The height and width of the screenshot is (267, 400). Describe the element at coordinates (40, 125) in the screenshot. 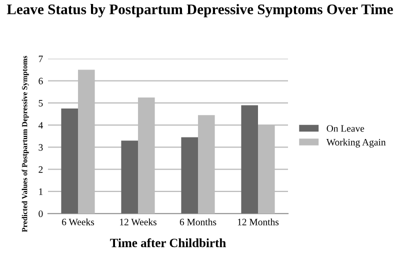

I see `y-tick-label: 4` at that location.